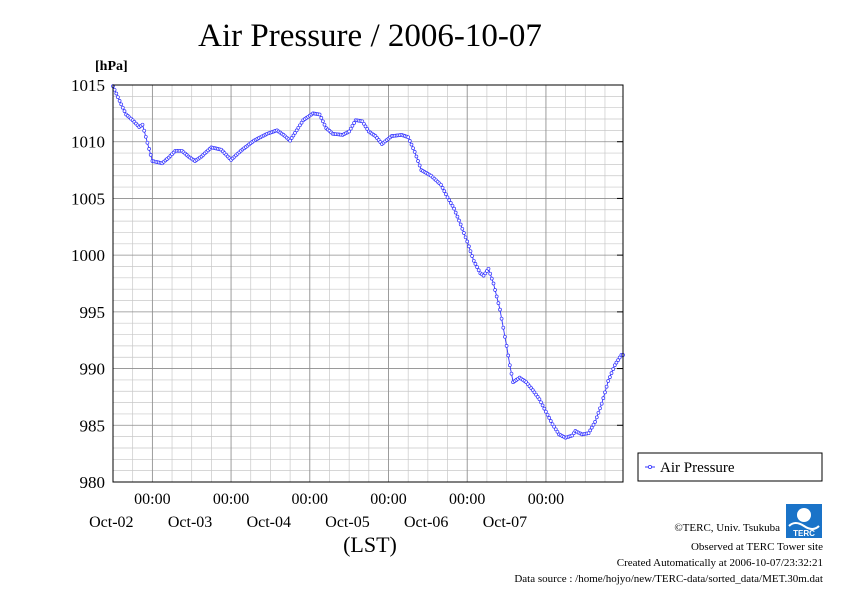 The height and width of the screenshot is (595, 842). Describe the element at coordinates (88, 284) in the screenshot. I see `y-axis-tick-labels: 980 985 990 995 1000 1005 1010 1015` at that location.